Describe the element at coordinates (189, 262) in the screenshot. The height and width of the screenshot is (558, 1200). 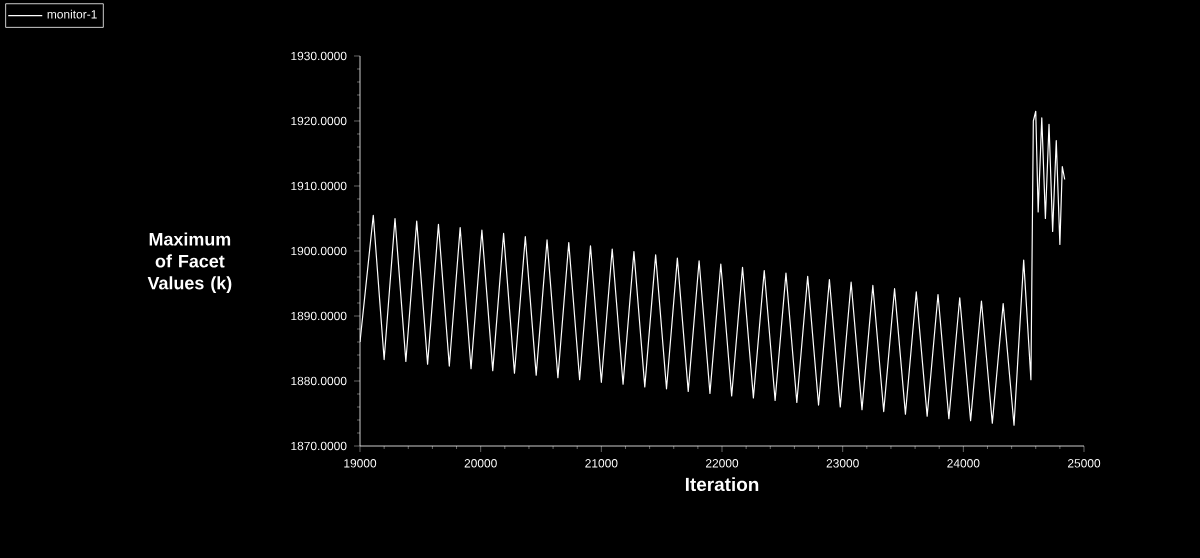
I see `y-axis-title: Maximum of Facet Values (k)` at that location.